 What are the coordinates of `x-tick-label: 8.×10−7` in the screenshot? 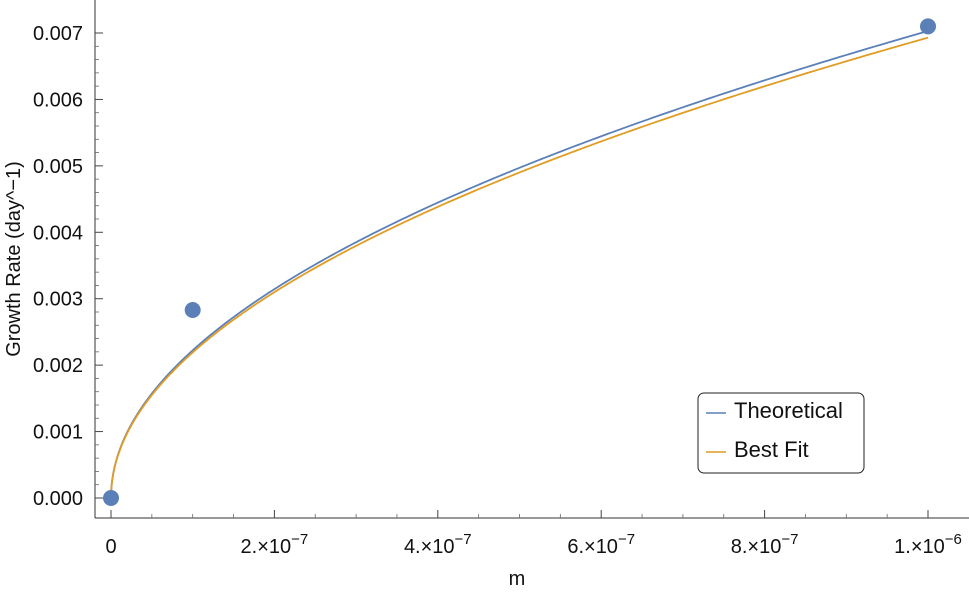 It's located at (765, 544).